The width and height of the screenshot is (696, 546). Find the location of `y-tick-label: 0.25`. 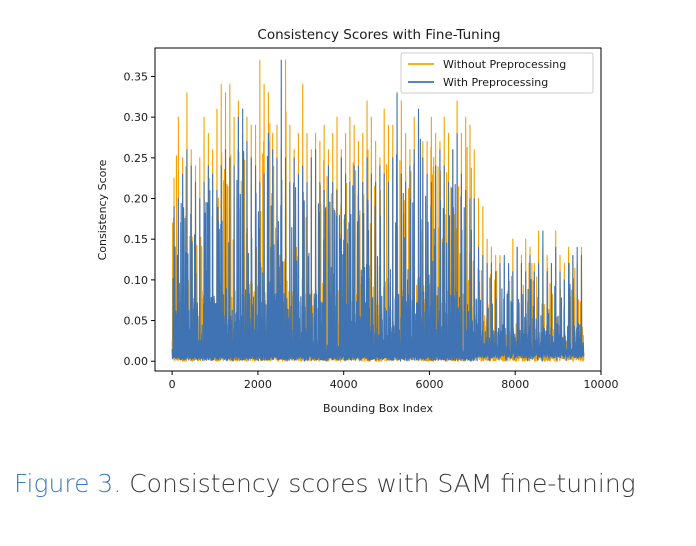

y-tick-label: 0.25 is located at coordinates (136, 158).